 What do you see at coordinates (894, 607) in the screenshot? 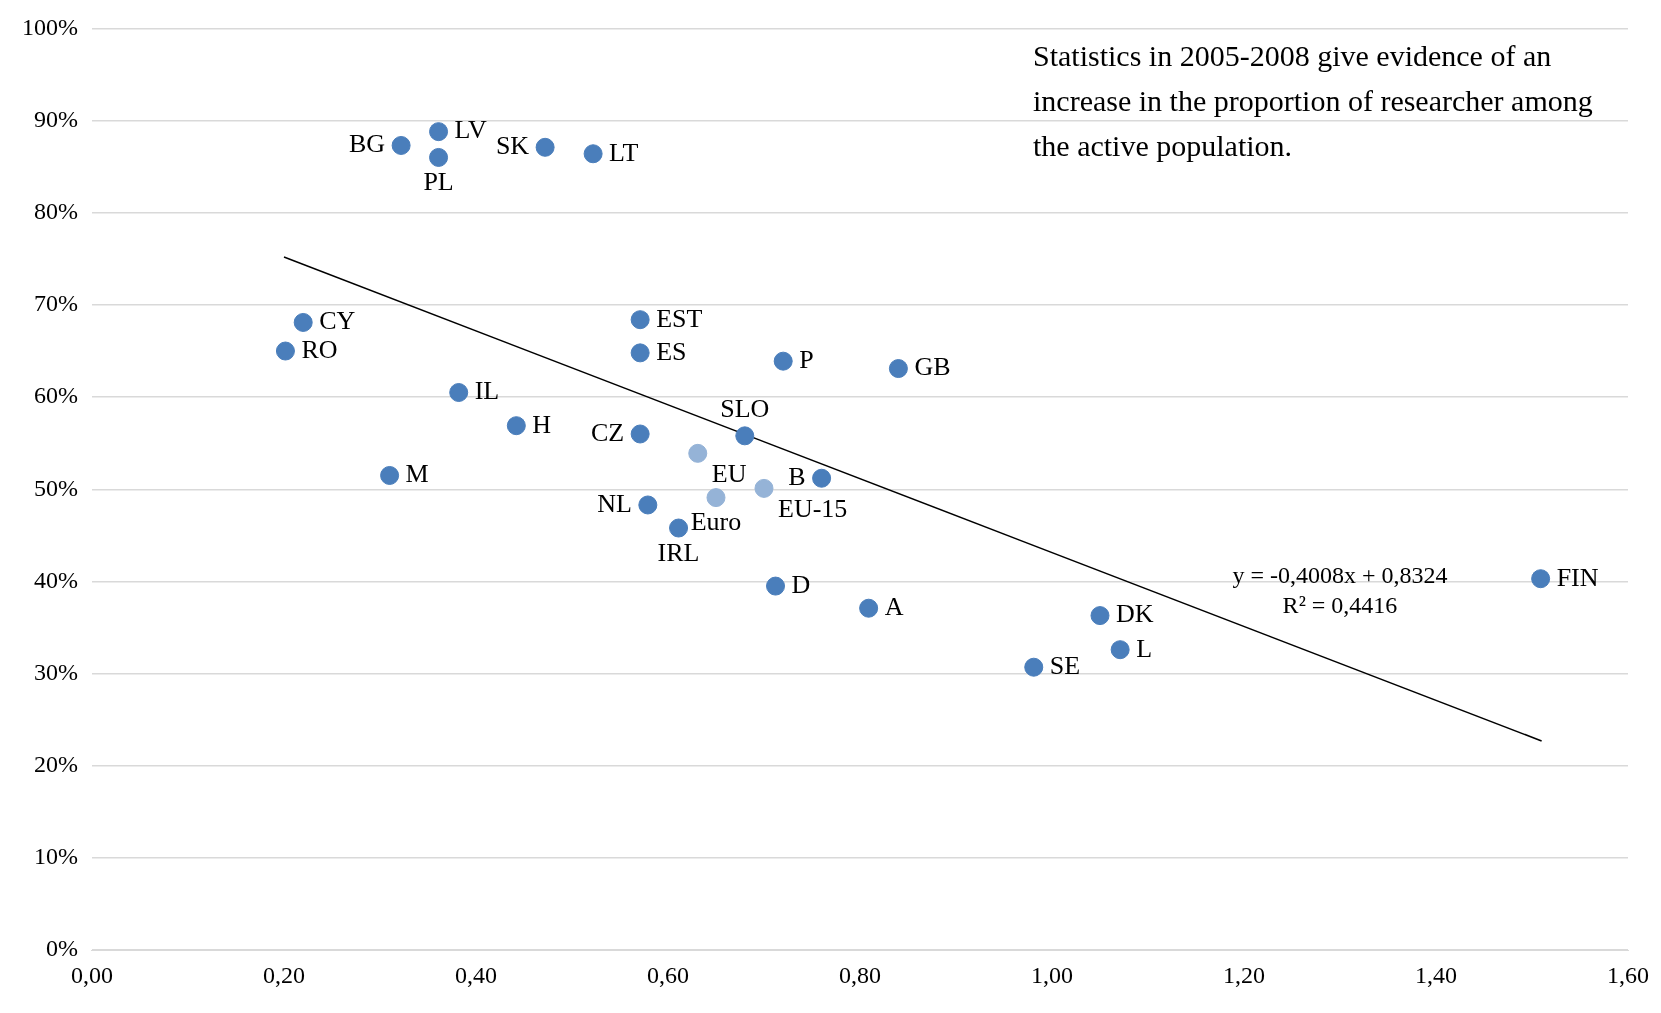
I see `annotation: A` at bounding box center [894, 607].